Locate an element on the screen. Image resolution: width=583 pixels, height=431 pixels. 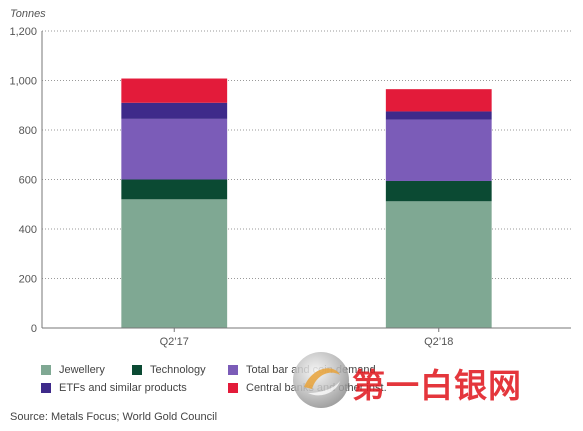
y-unit-label: Tonnes is located at coordinates (28, 14).